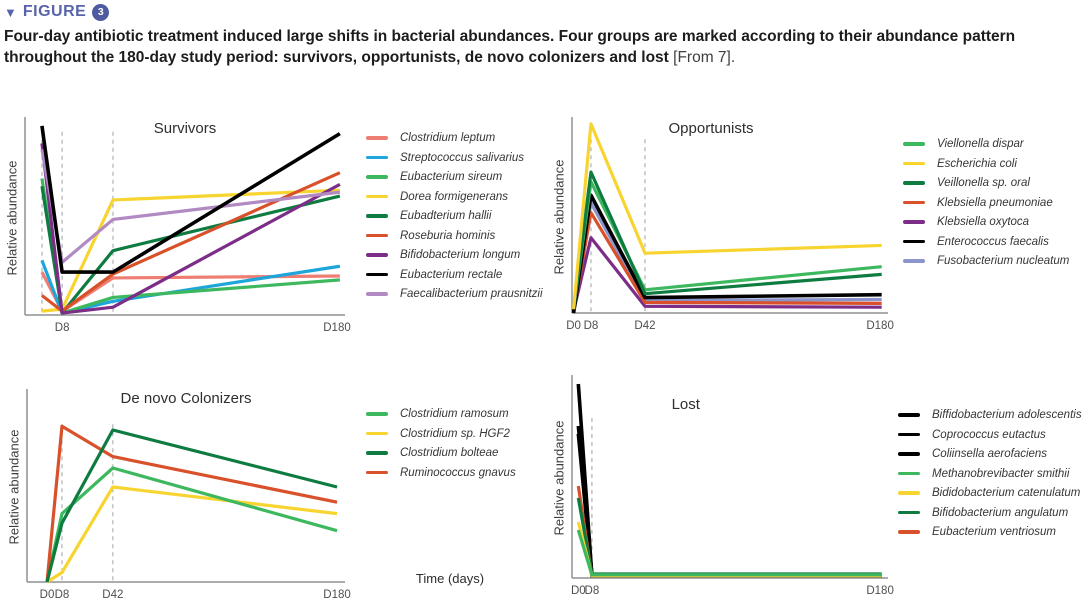  I want to click on x-tick-denovo-D0: D0, so click(47, 595).